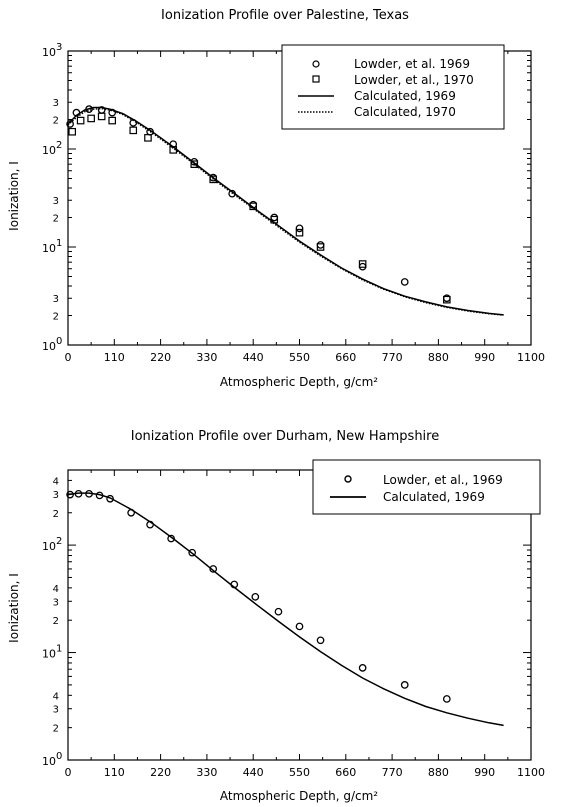 The height and width of the screenshot is (807, 570). I want to click on legend-label: Lowder, et al., 1969, so click(443, 480).